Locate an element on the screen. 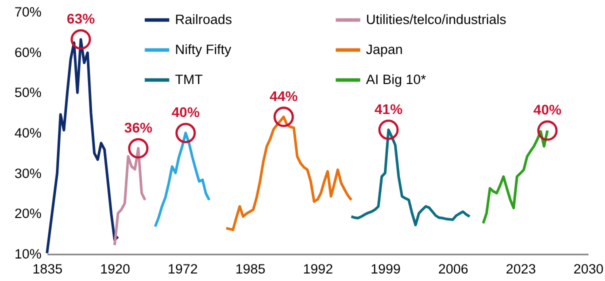  y-tick-label: 60% is located at coordinates (28, 52).